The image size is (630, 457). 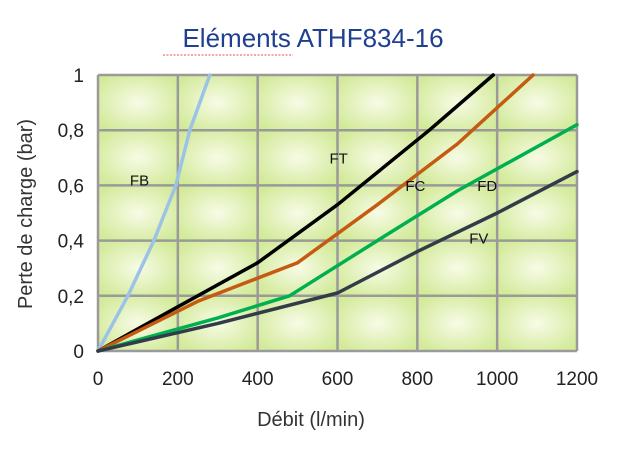 What do you see at coordinates (417, 379) in the screenshot?
I see `x-tick-label: 800` at bounding box center [417, 379].